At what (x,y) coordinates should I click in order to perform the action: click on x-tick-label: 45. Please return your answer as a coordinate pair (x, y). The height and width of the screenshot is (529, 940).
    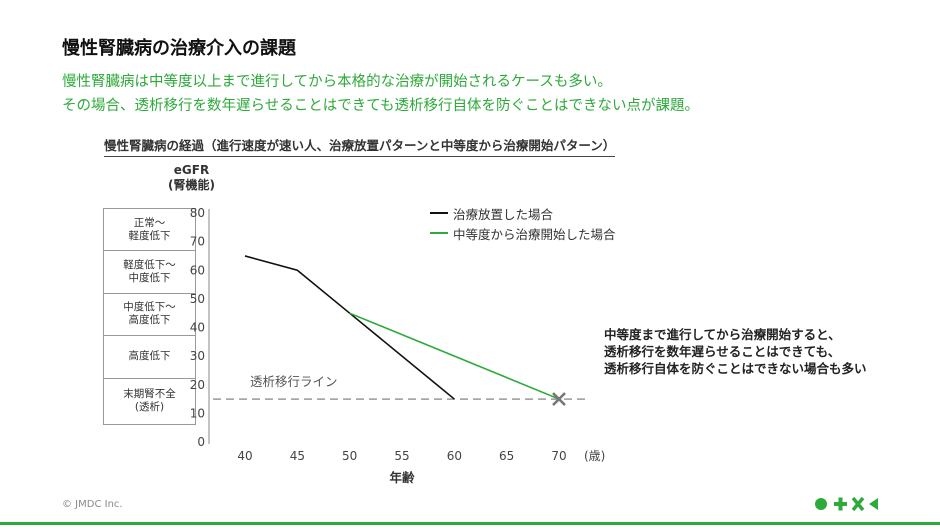
    Looking at the image, I should click on (297, 456).